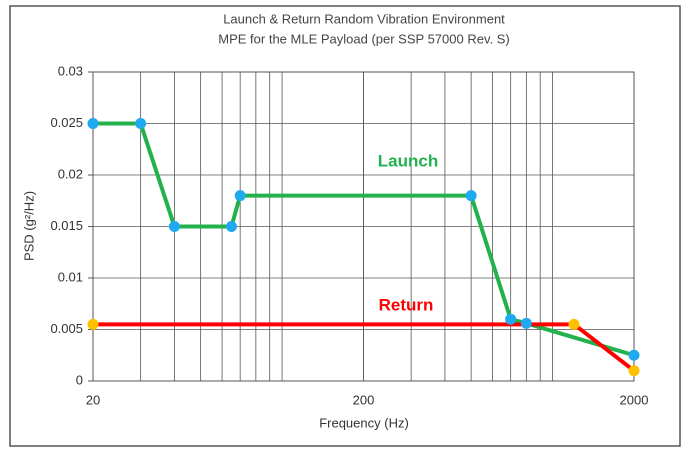 The image size is (688, 452). I want to click on y-tick-label: 0.025, so click(66, 122).